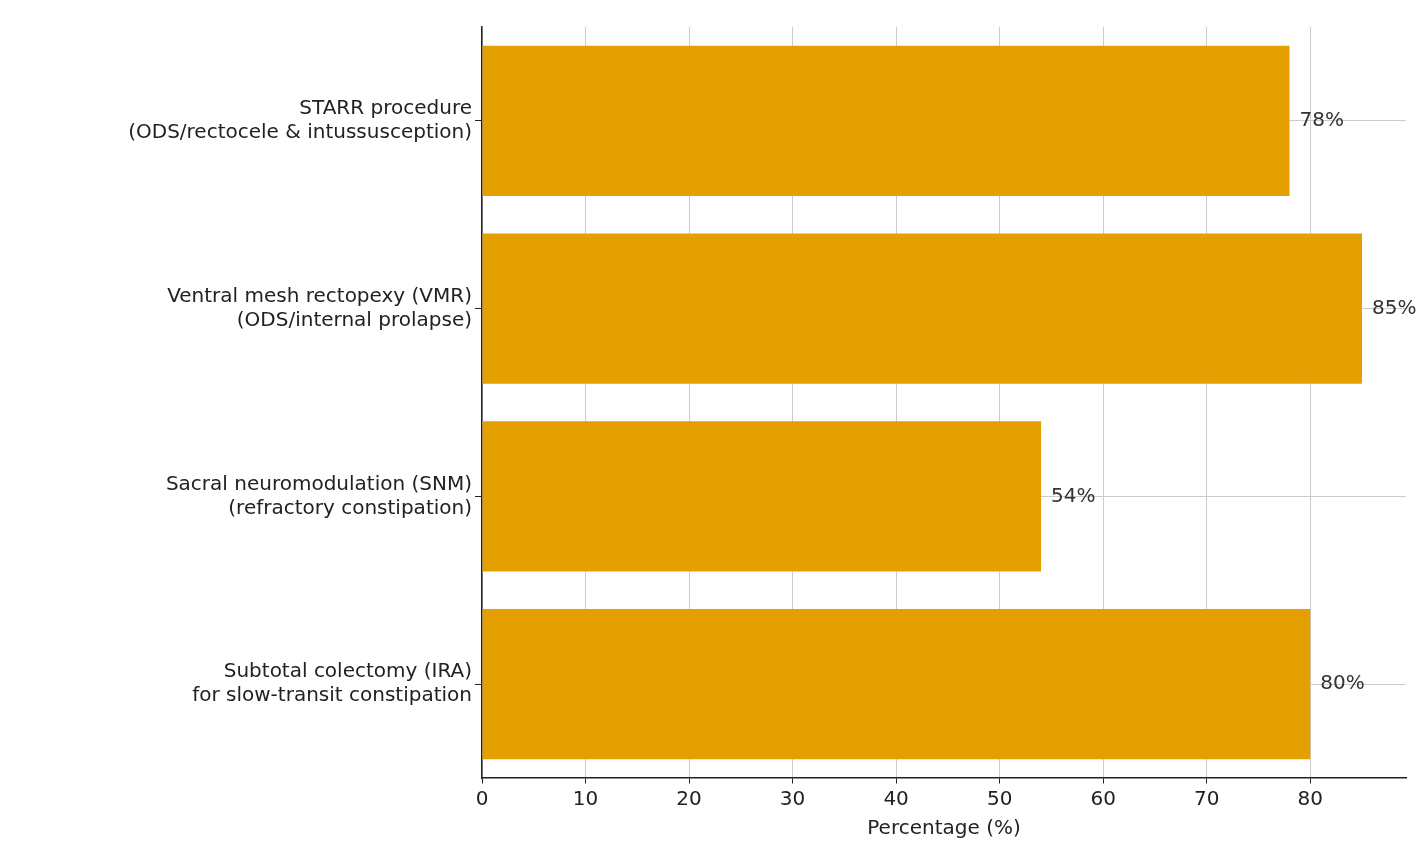  Describe the element at coordinates (1342, 682) in the screenshot. I see `data-label: 80%` at that location.